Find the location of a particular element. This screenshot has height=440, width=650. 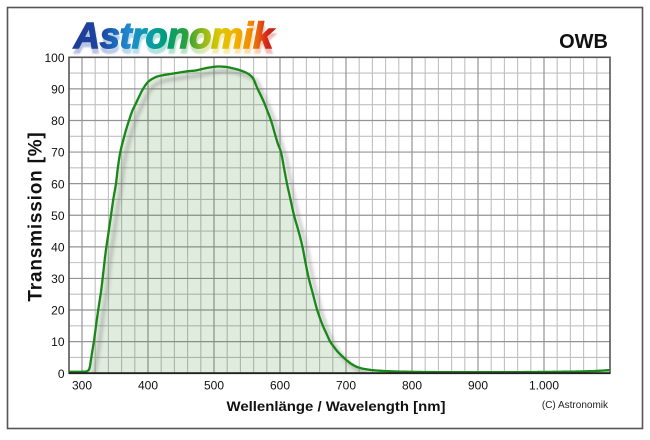

svg-text: 90 is located at coordinates (58, 90).